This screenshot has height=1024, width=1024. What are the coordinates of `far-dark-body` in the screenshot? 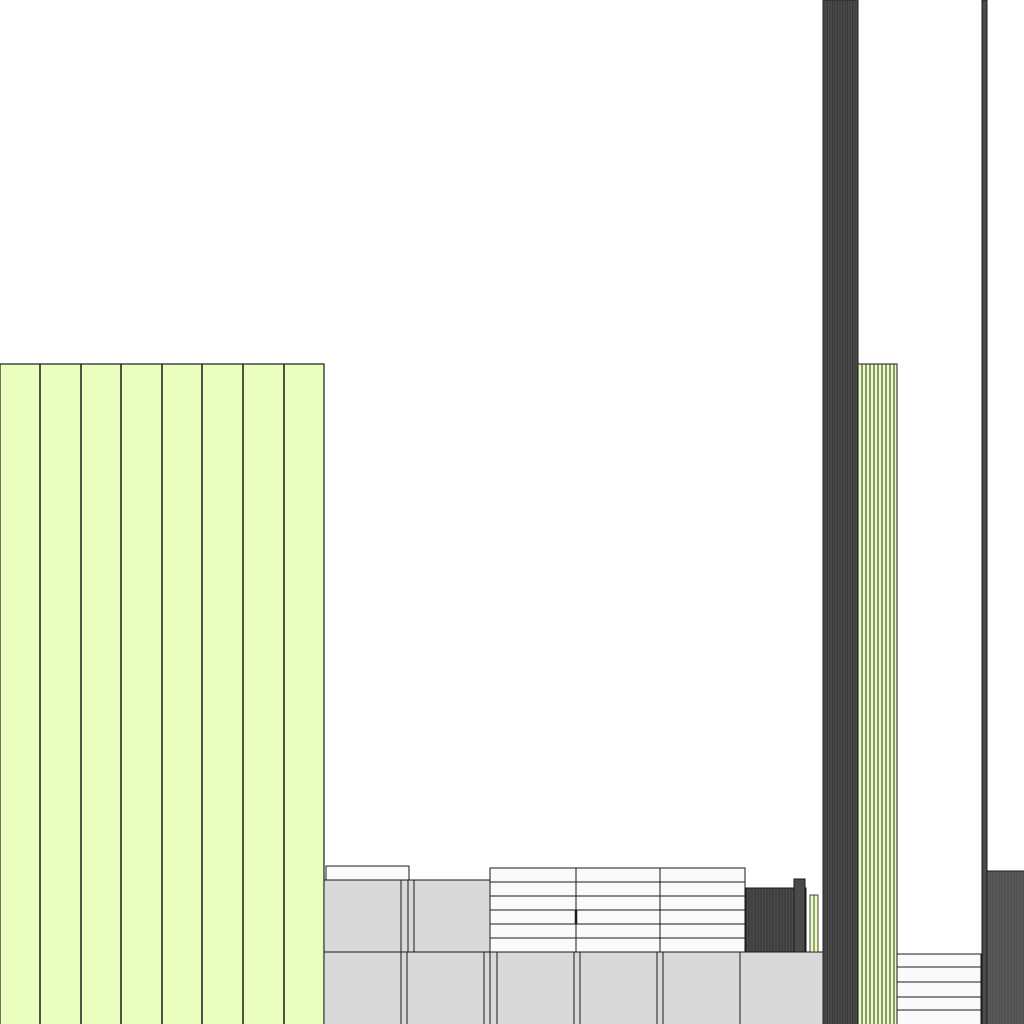 It's located at (1005, 947).